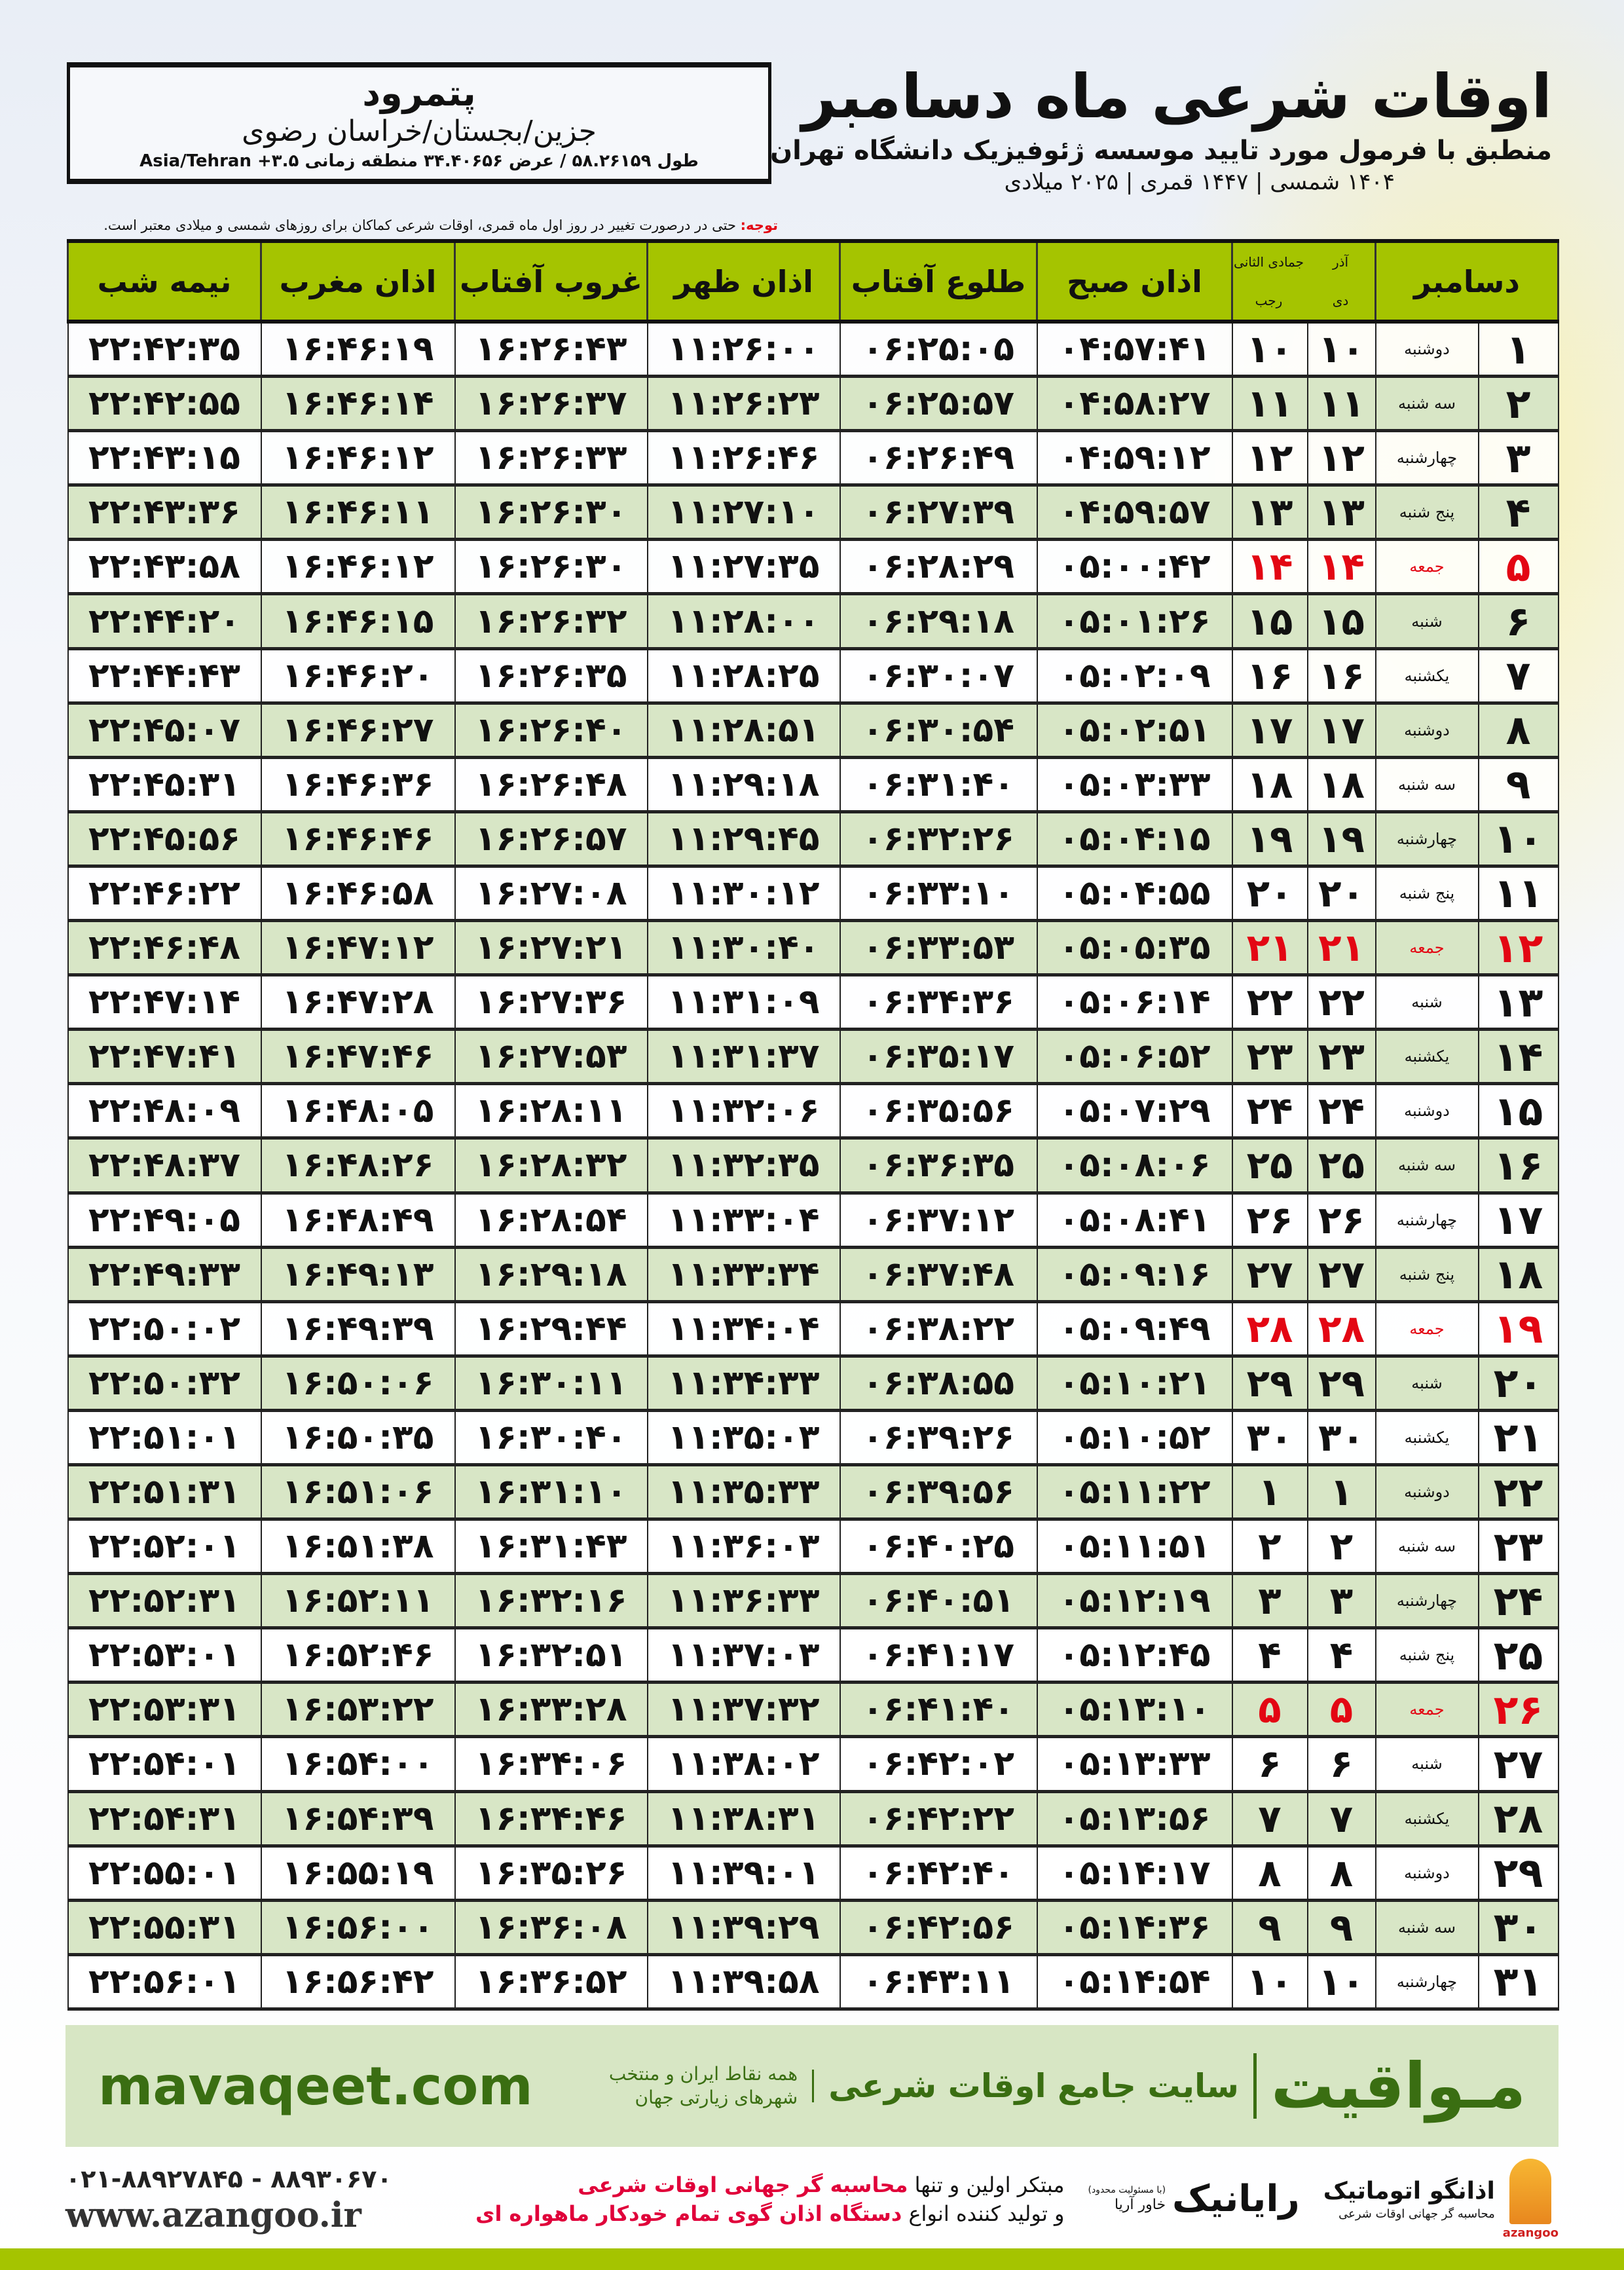 The height and width of the screenshot is (2270, 1624). I want to click on shamsi-day: ۱۴, so click(1341, 567).